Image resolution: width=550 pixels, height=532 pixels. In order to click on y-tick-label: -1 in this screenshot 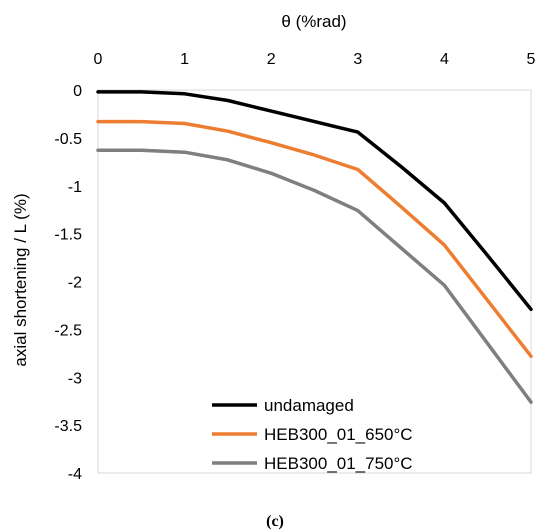, I will do `click(75, 187)`.